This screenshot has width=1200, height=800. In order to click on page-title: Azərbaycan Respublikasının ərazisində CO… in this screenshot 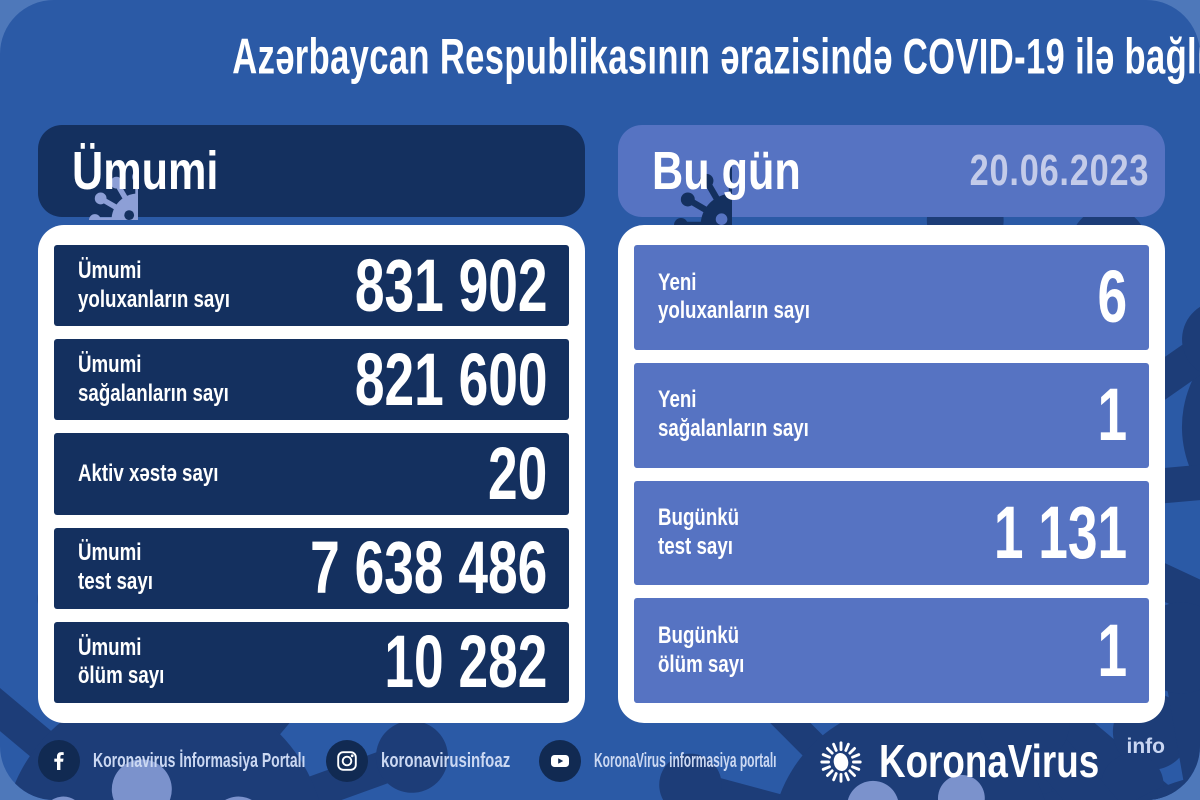, I will do `click(716, 57)`.